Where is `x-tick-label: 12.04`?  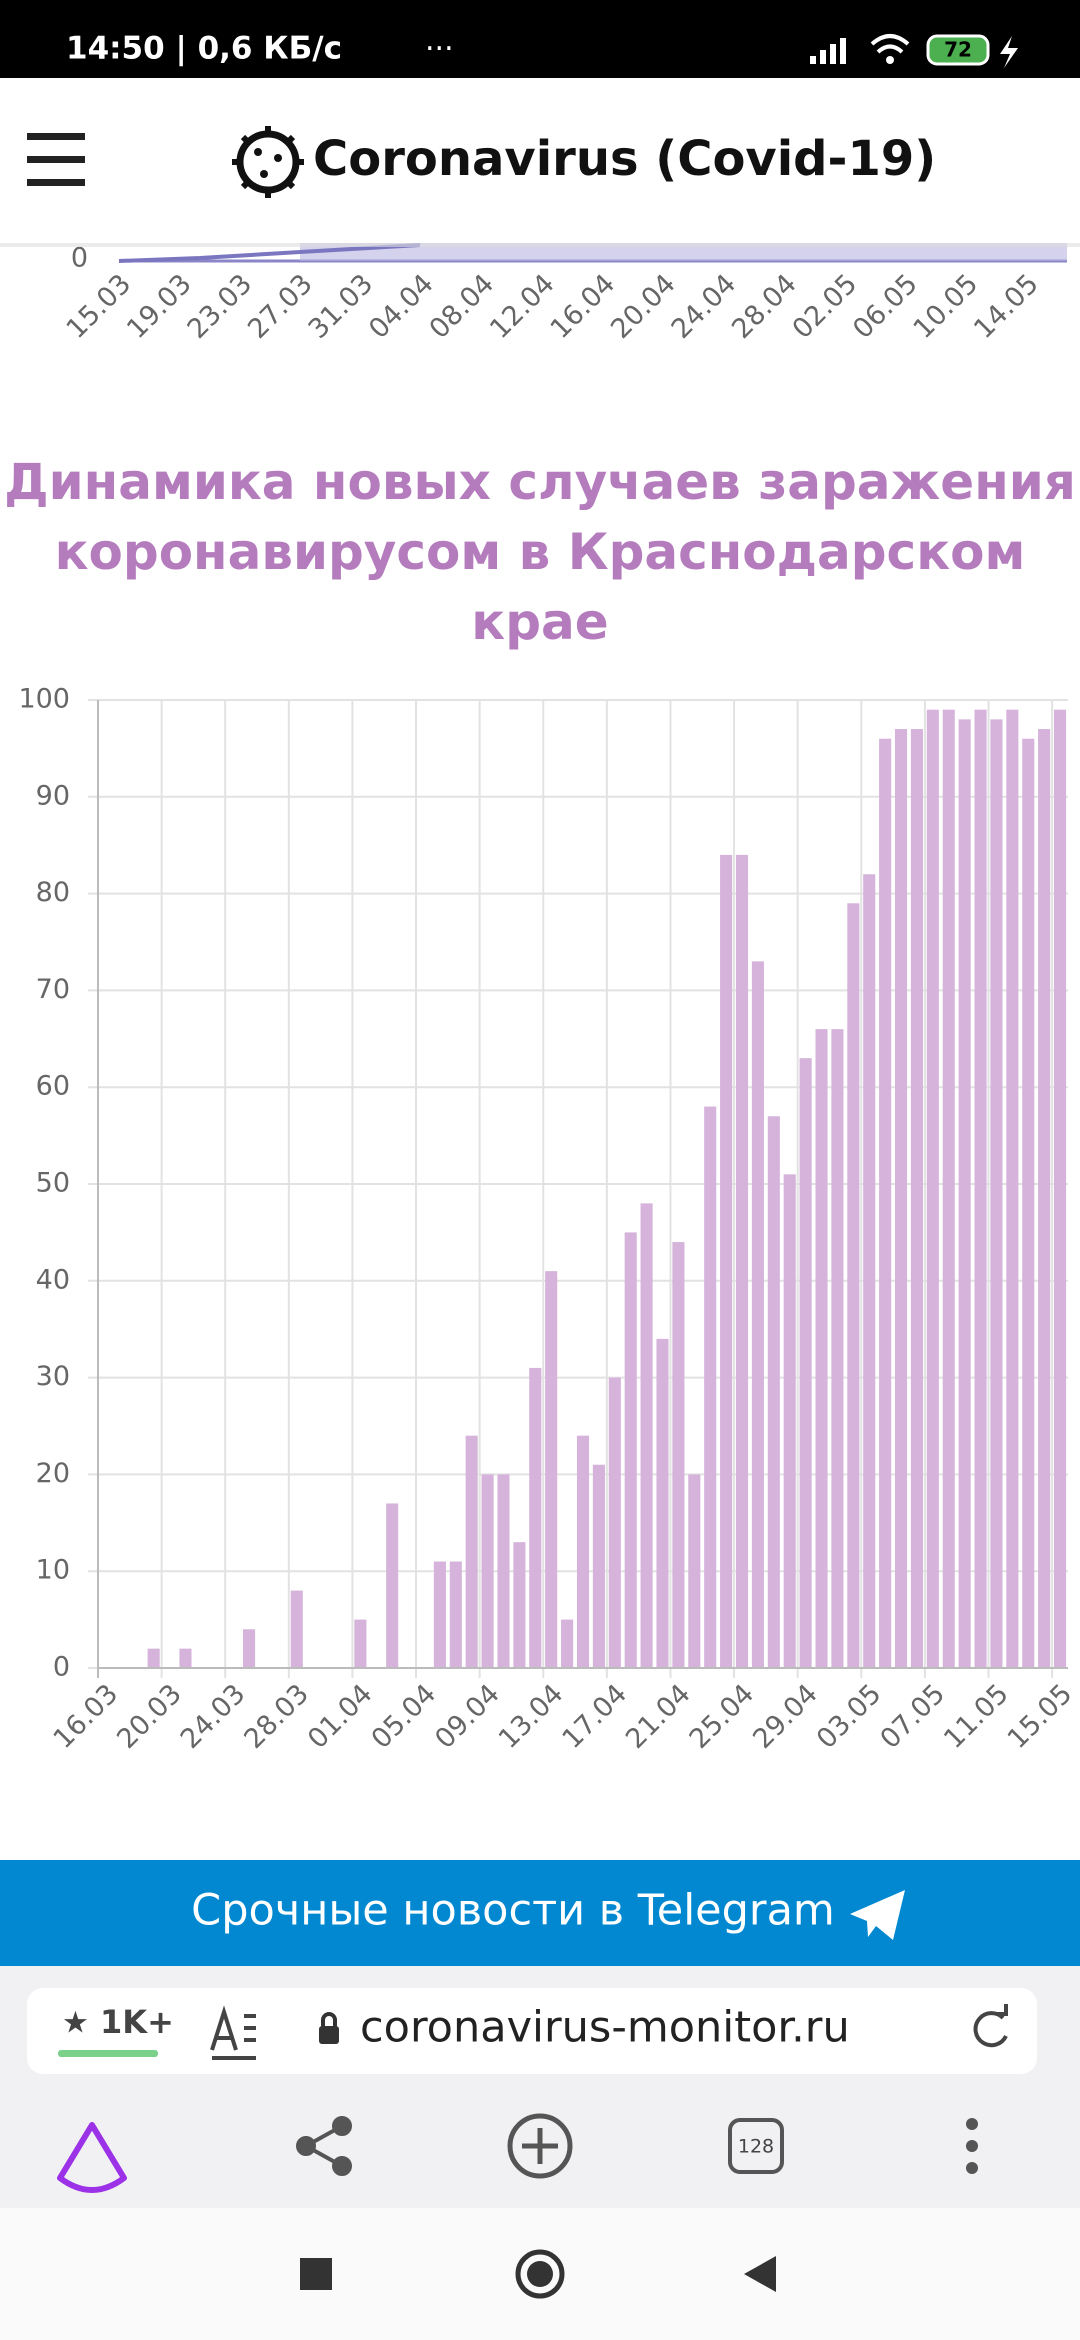 x-tick-label: 12.04 is located at coordinates (522, 306).